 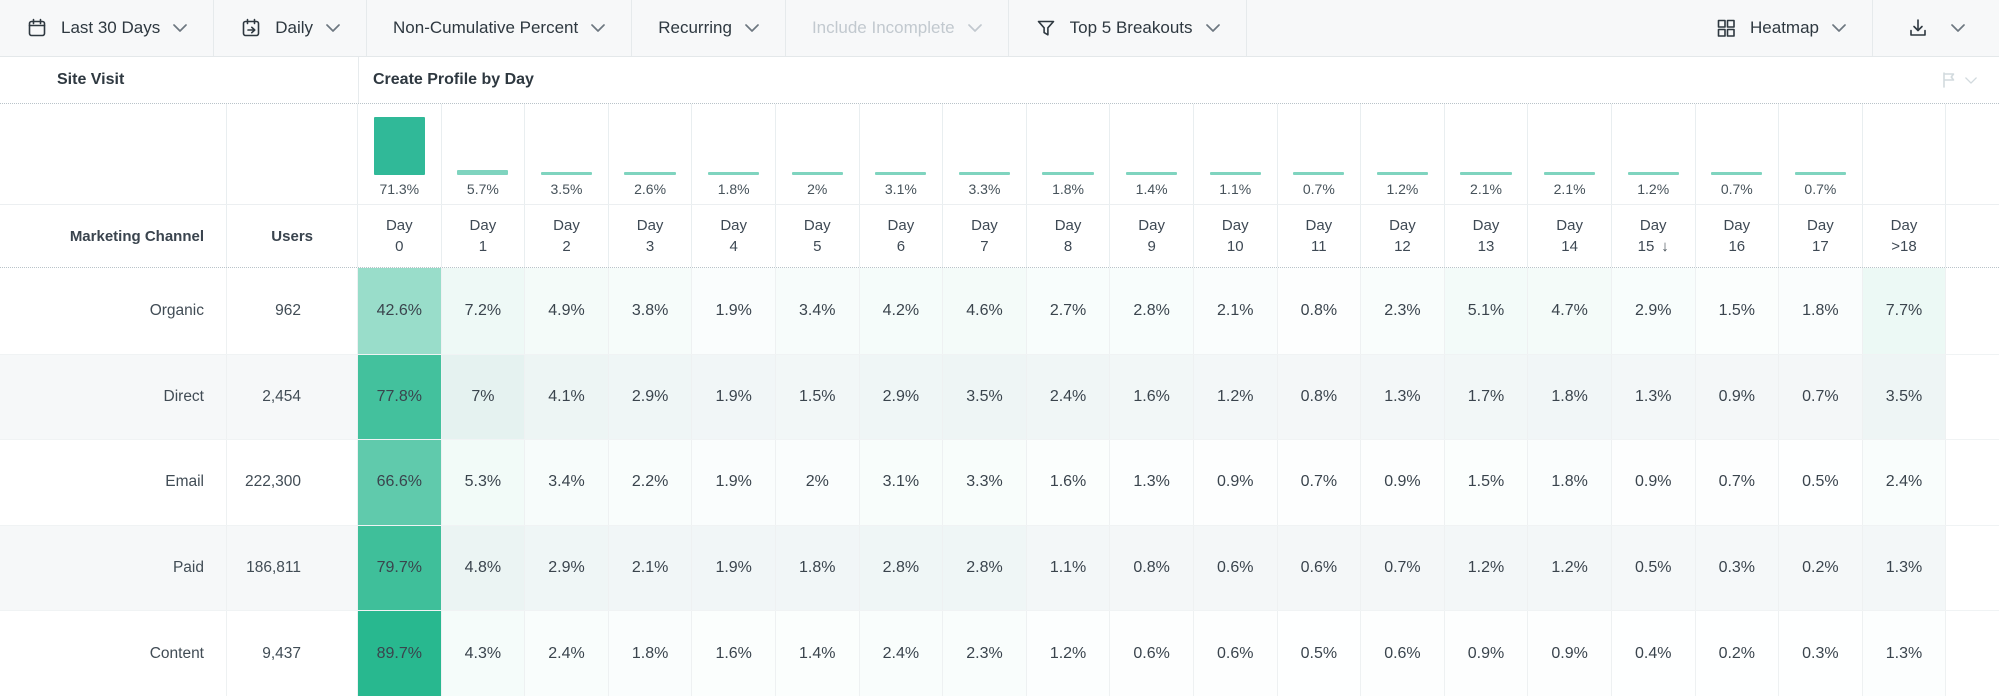 I want to click on heatmap-cell: 5.1%, so click(x=1486, y=311).